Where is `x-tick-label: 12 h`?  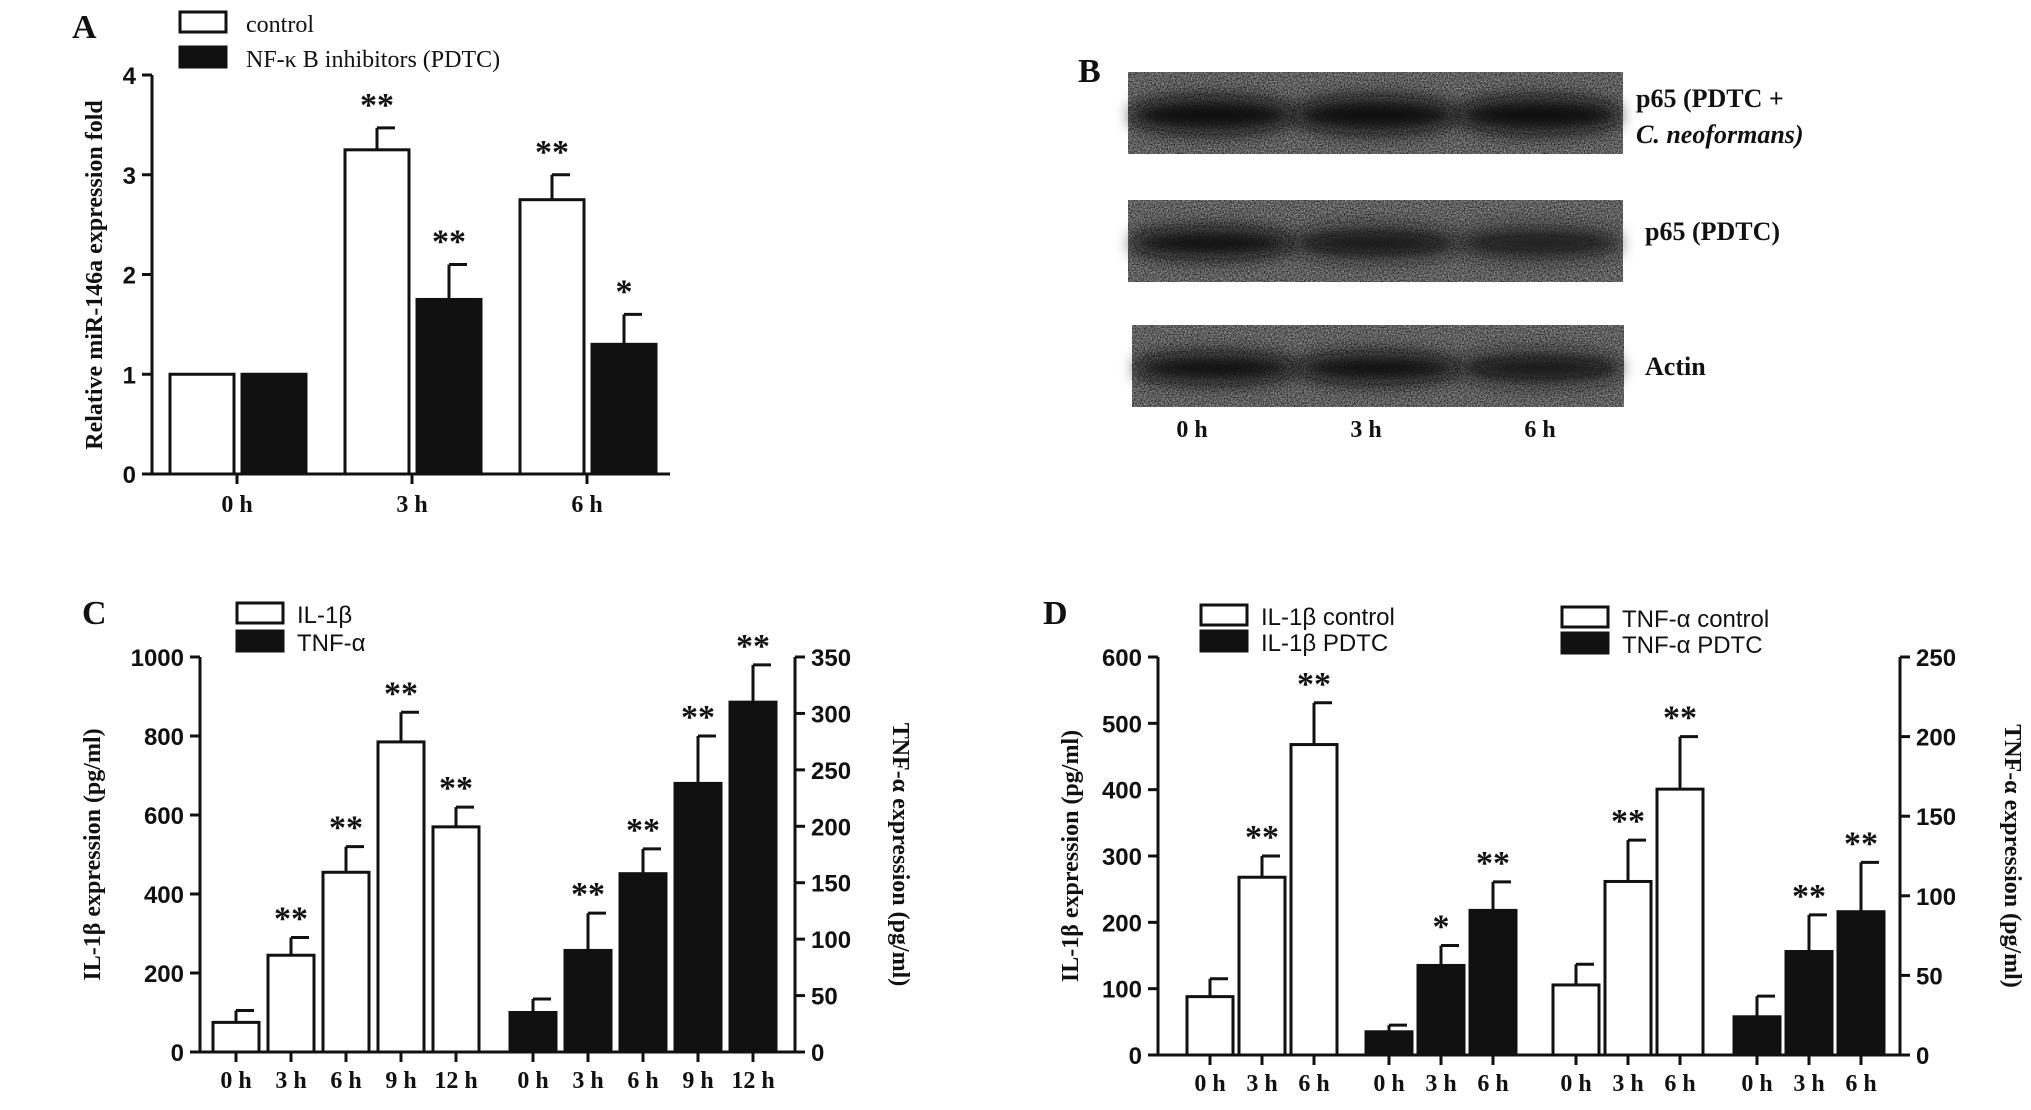 x-tick-label: 12 h is located at coordinates (752, 1081).